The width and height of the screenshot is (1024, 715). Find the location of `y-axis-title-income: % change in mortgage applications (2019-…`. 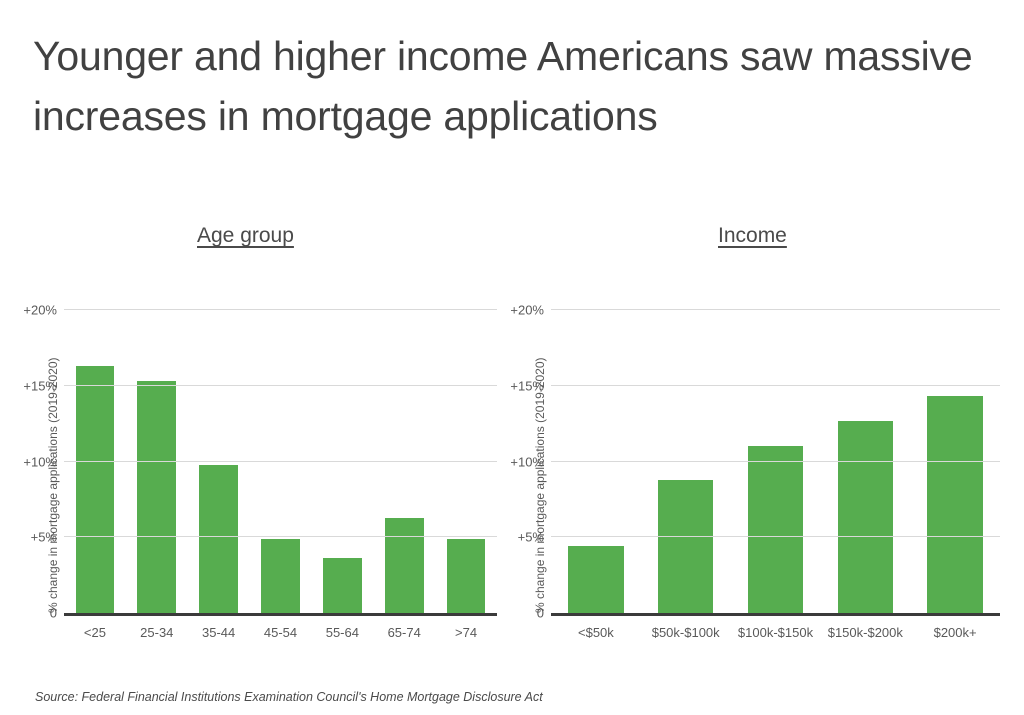

y-axis-title-income: % change in mortgage applications (2019-… is located at coordinates (540, 485).